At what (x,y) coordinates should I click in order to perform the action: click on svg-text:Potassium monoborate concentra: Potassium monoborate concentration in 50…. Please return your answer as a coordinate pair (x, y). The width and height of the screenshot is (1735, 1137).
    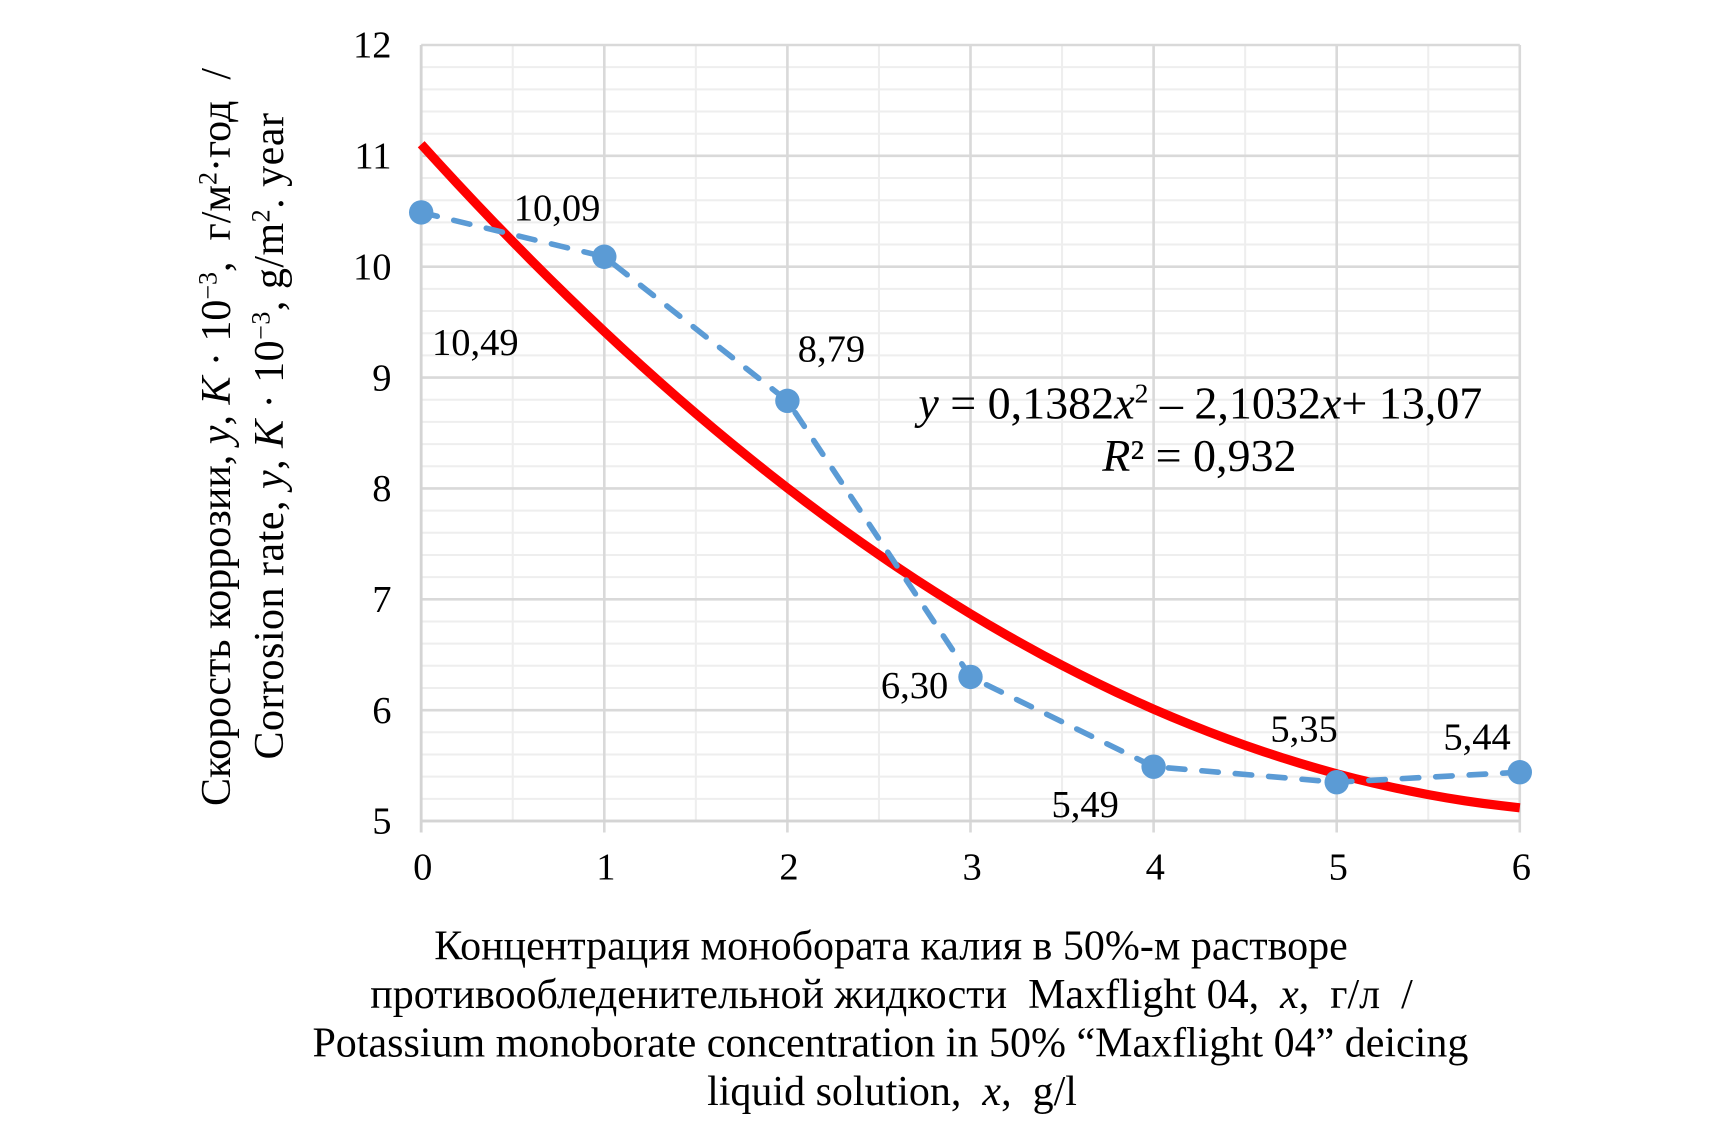
    Looking at the image, I should click on (890, 1043).